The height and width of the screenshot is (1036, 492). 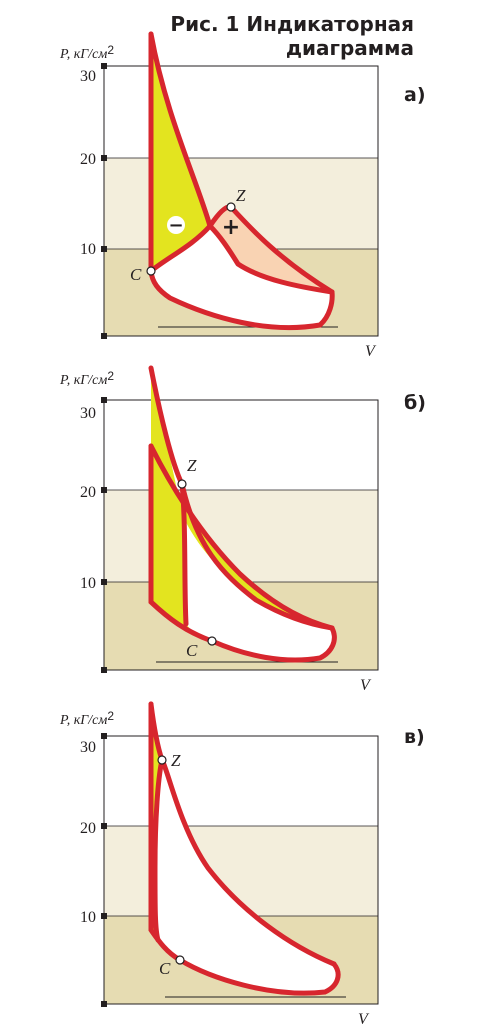 I want to click on panel-letter-c: в), so click(x=414, y=737).